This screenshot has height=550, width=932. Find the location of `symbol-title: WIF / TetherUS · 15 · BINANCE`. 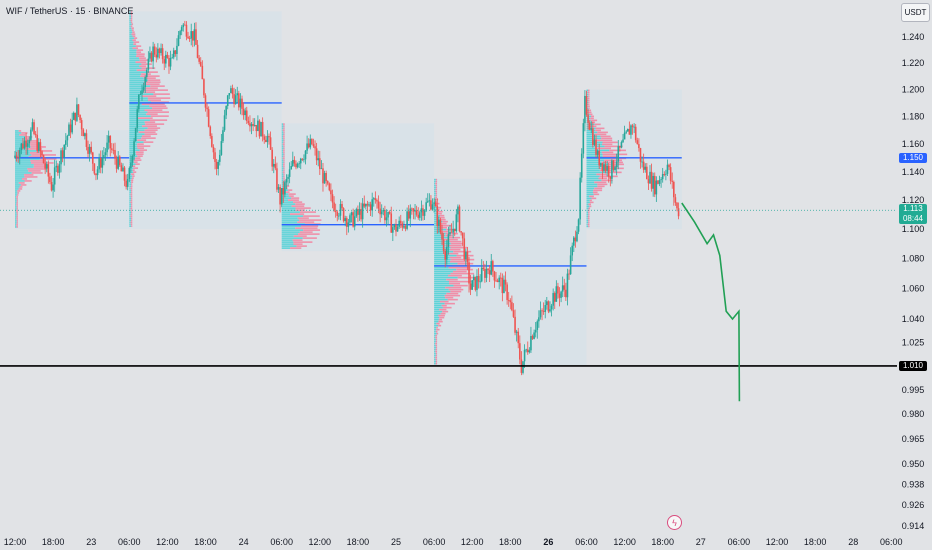

symbol-title: WIF / TetherUS · 15 · BINANCE is located at coordinates (70, 11).